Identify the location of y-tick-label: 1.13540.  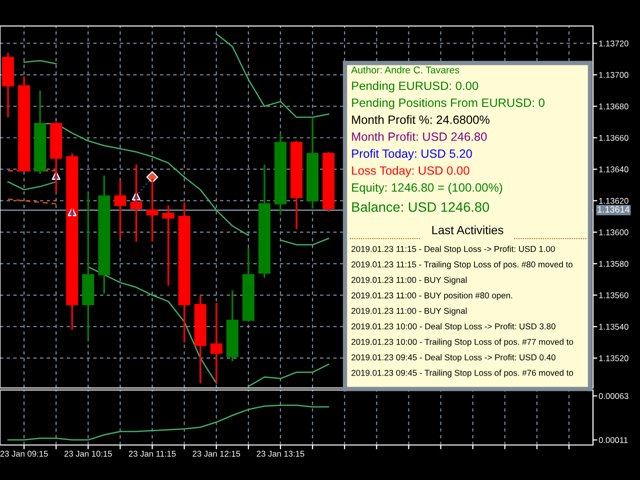
(613, 327).